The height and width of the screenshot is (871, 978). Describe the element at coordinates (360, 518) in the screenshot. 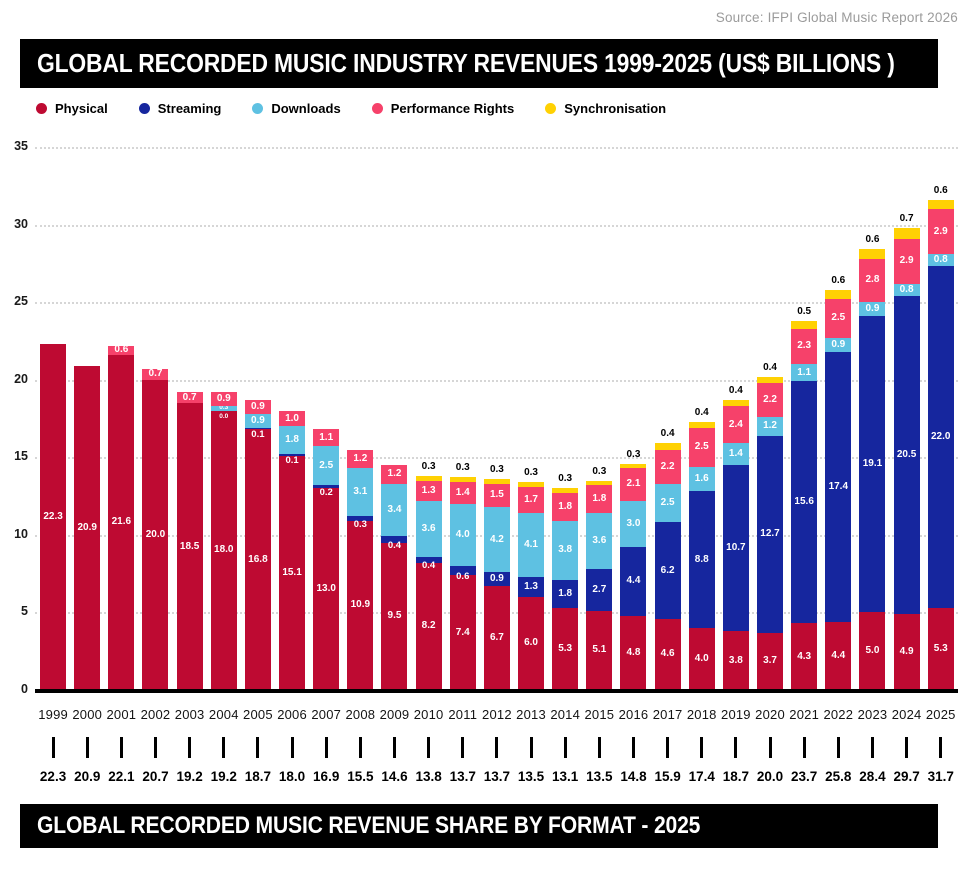

I see `segment-streaming-2008` at that location.